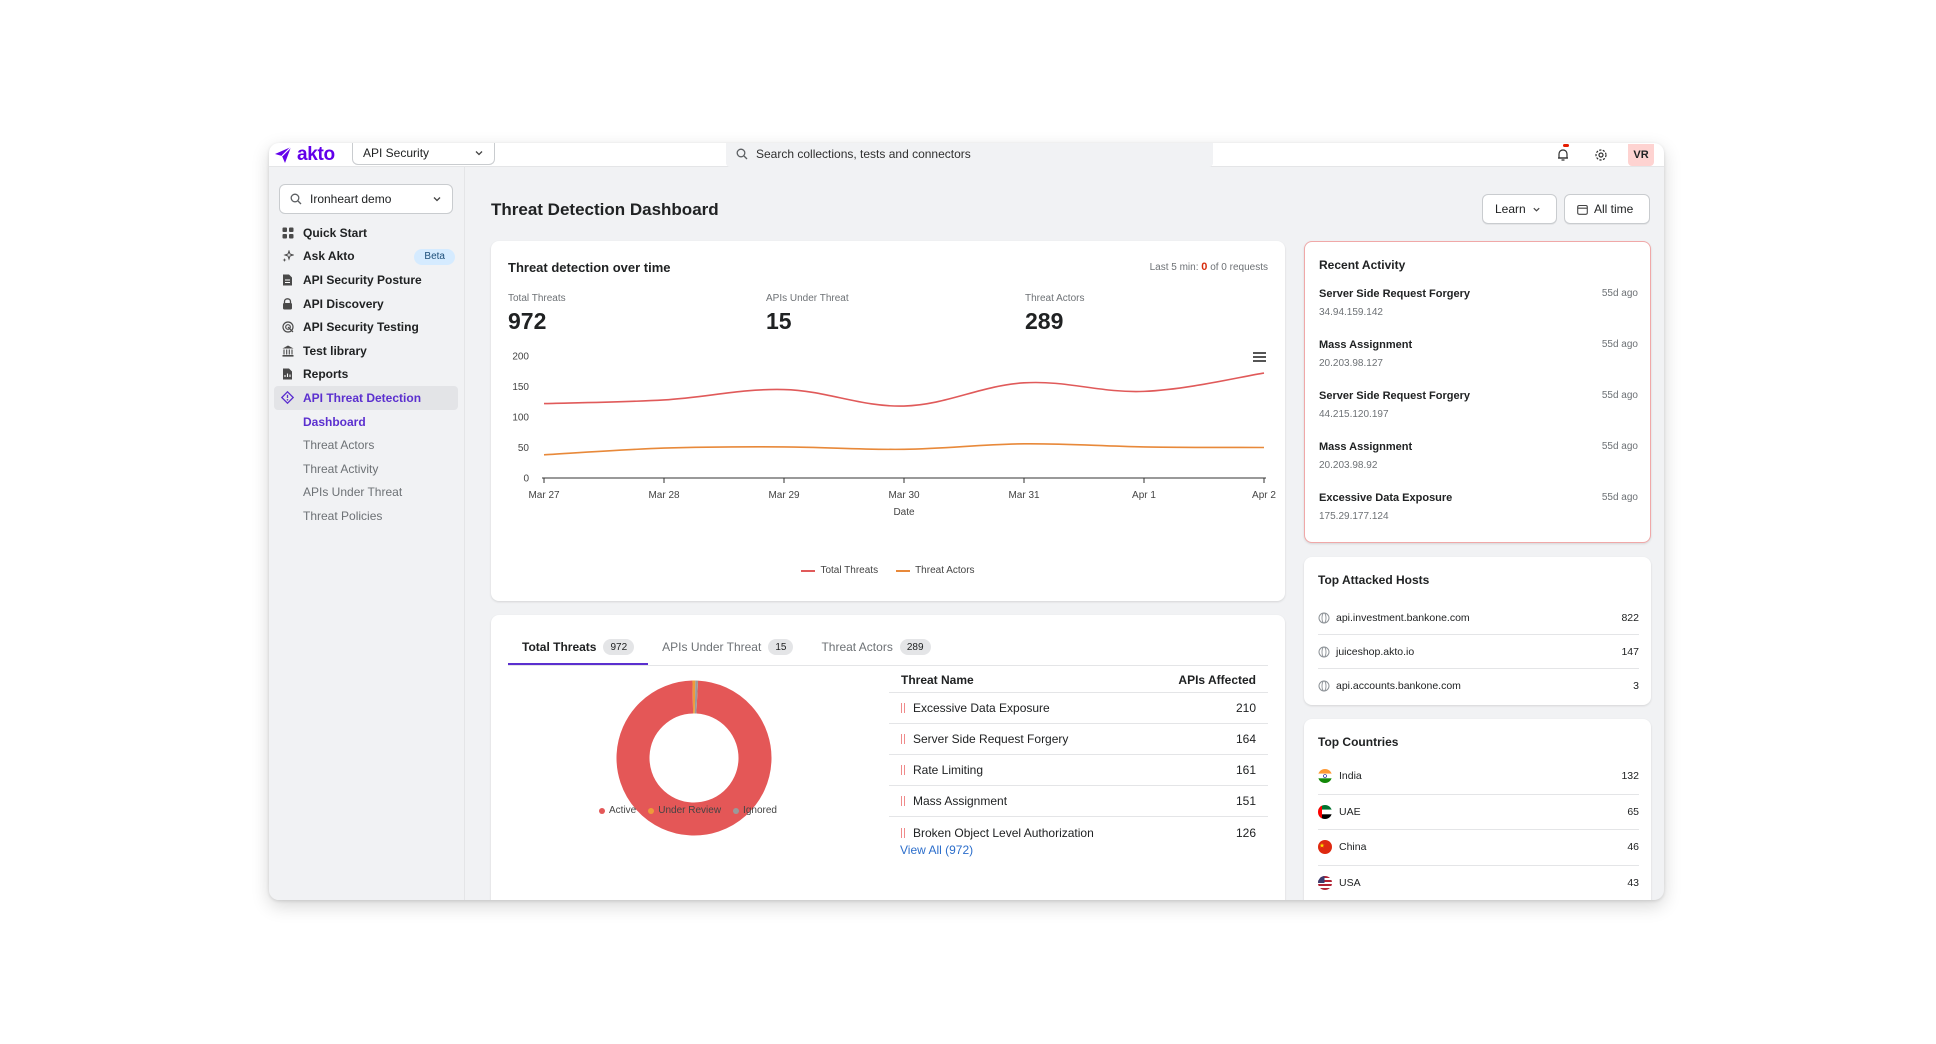 The image size is (1936, 1044). I want to click on host-name: api.investment.bankone.com, so click(1403, 617).